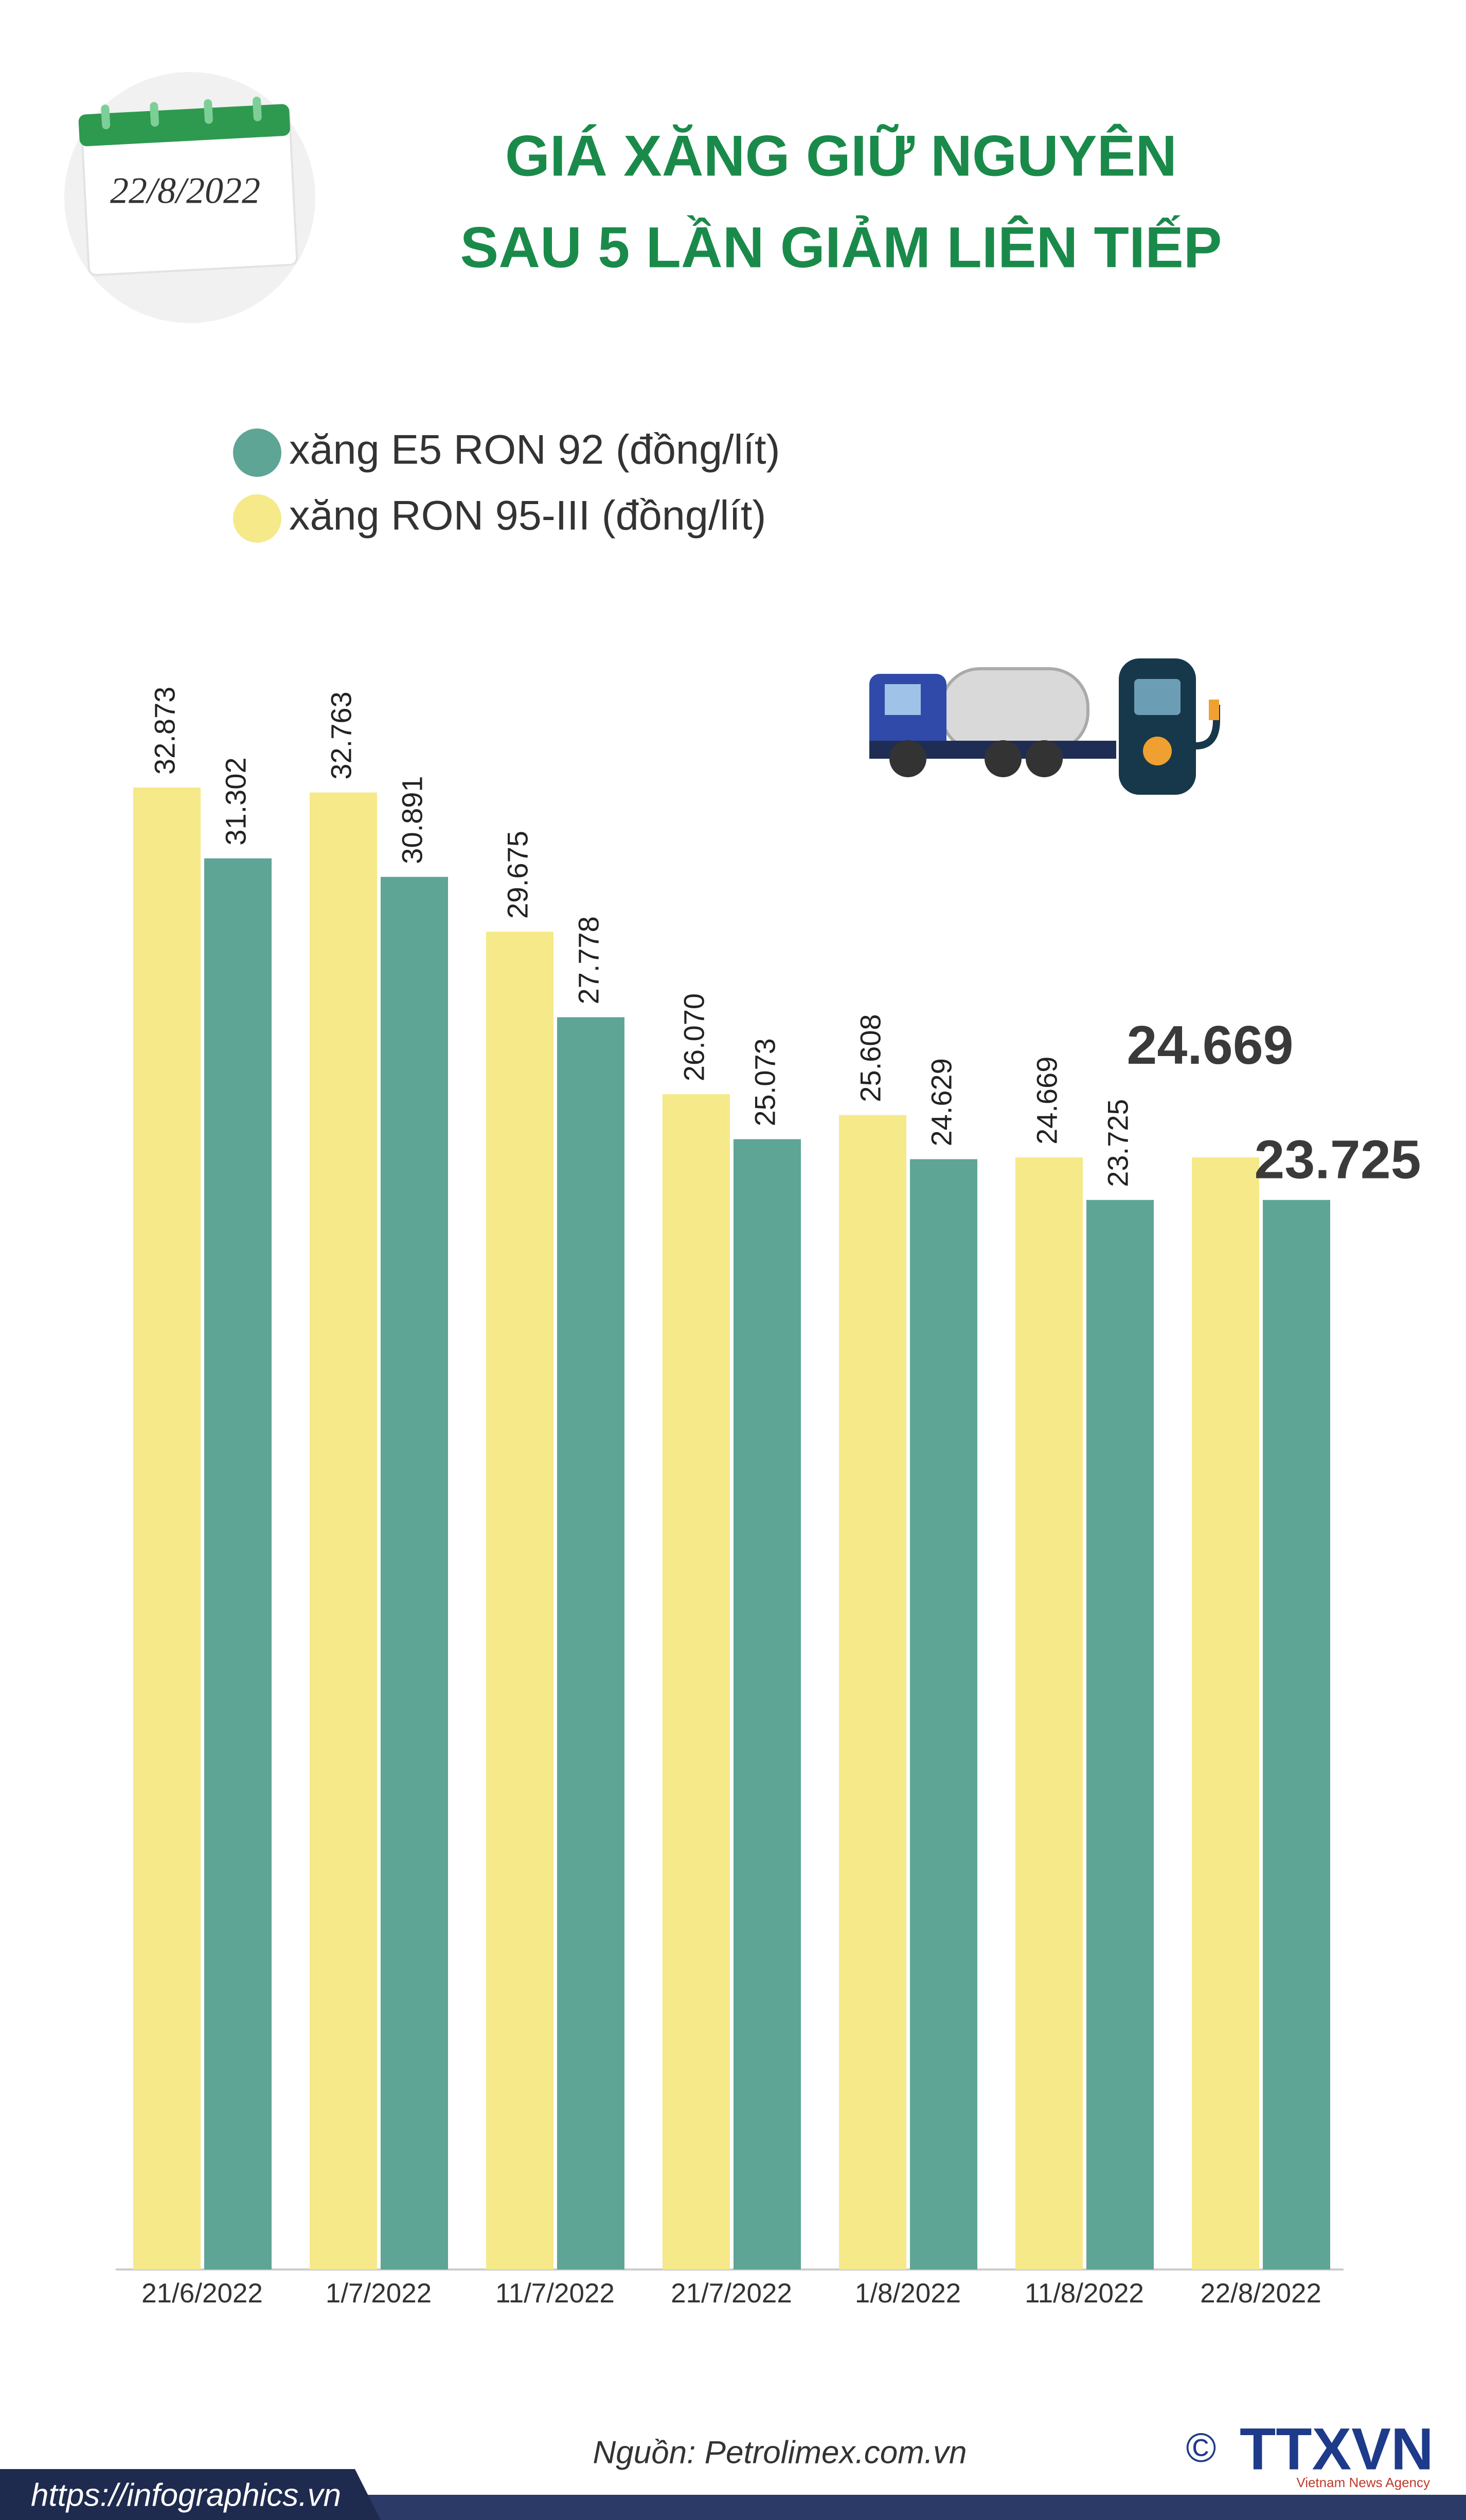 This screenshot has width=1466, height=2520. I want to click on x-tick-label: 11/8/2022, so click(1085, 2294).